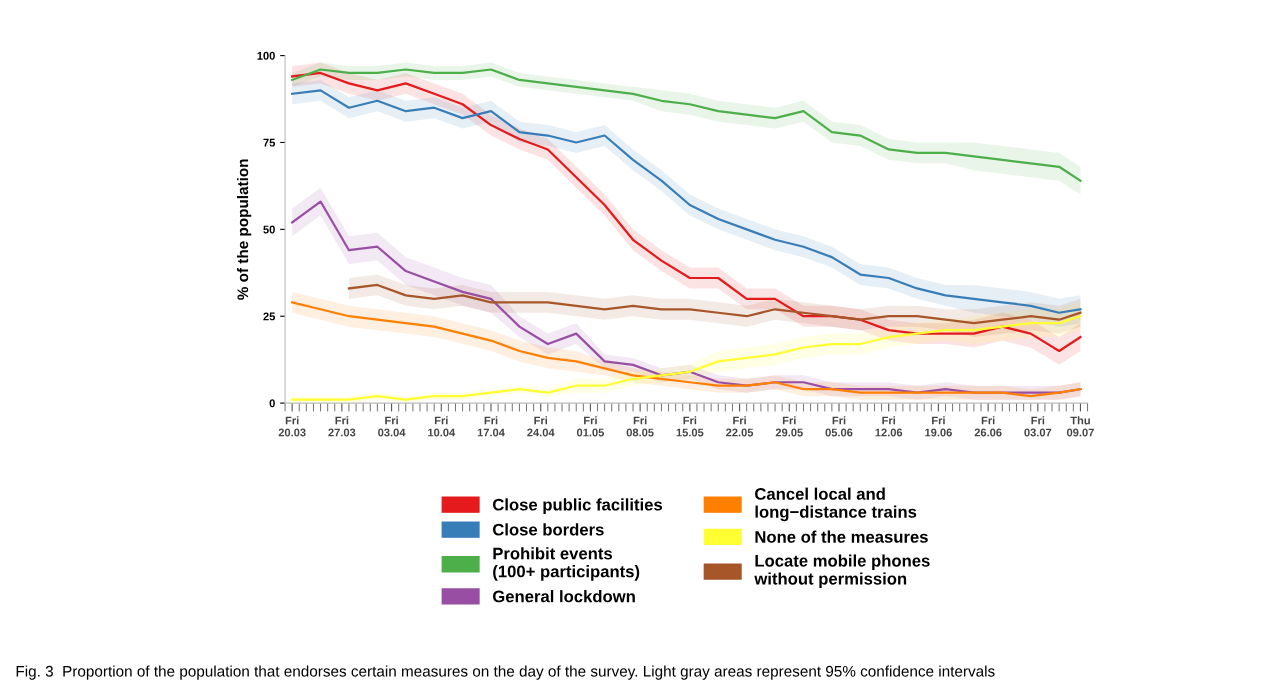 This screenshot has height=695, width=1284. I want to click on x-tick-label: Fri 05.06, so click(839, 426).